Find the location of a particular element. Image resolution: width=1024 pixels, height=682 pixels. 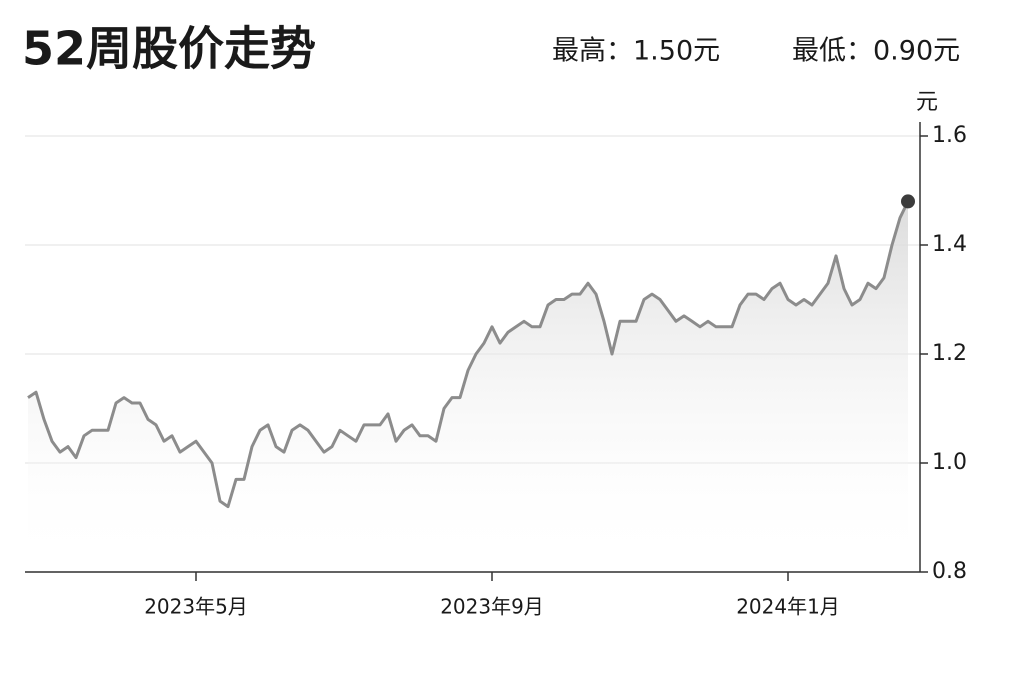

last-point is located at coordinates (908, 201).